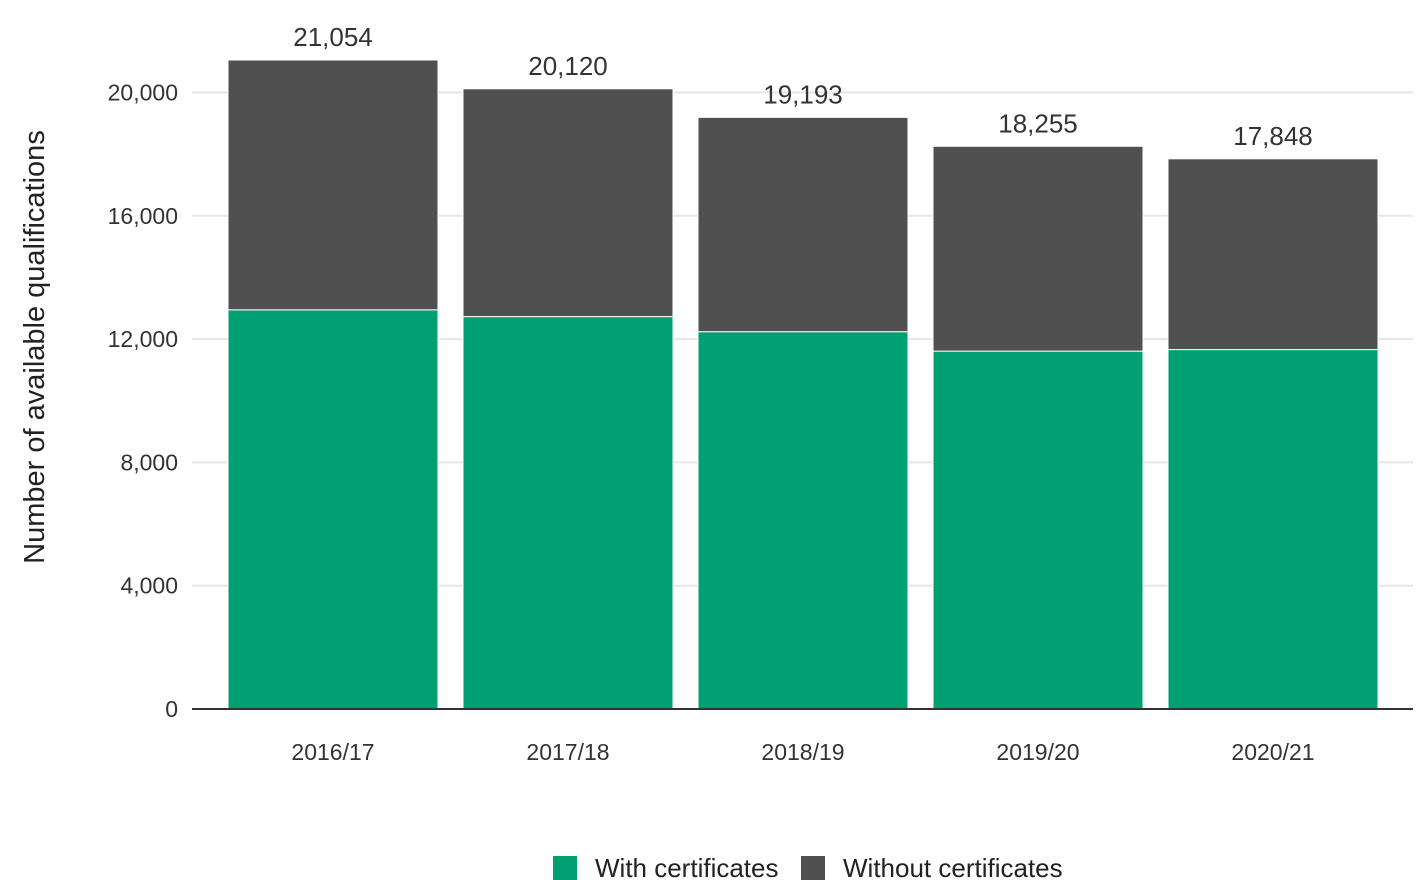 The height and width of the screenshot is (880, 1420). What do you see at coordinates (568, 66) in the screenshot?
I see `total-label: 20,120` at bounding box center [568, 66].